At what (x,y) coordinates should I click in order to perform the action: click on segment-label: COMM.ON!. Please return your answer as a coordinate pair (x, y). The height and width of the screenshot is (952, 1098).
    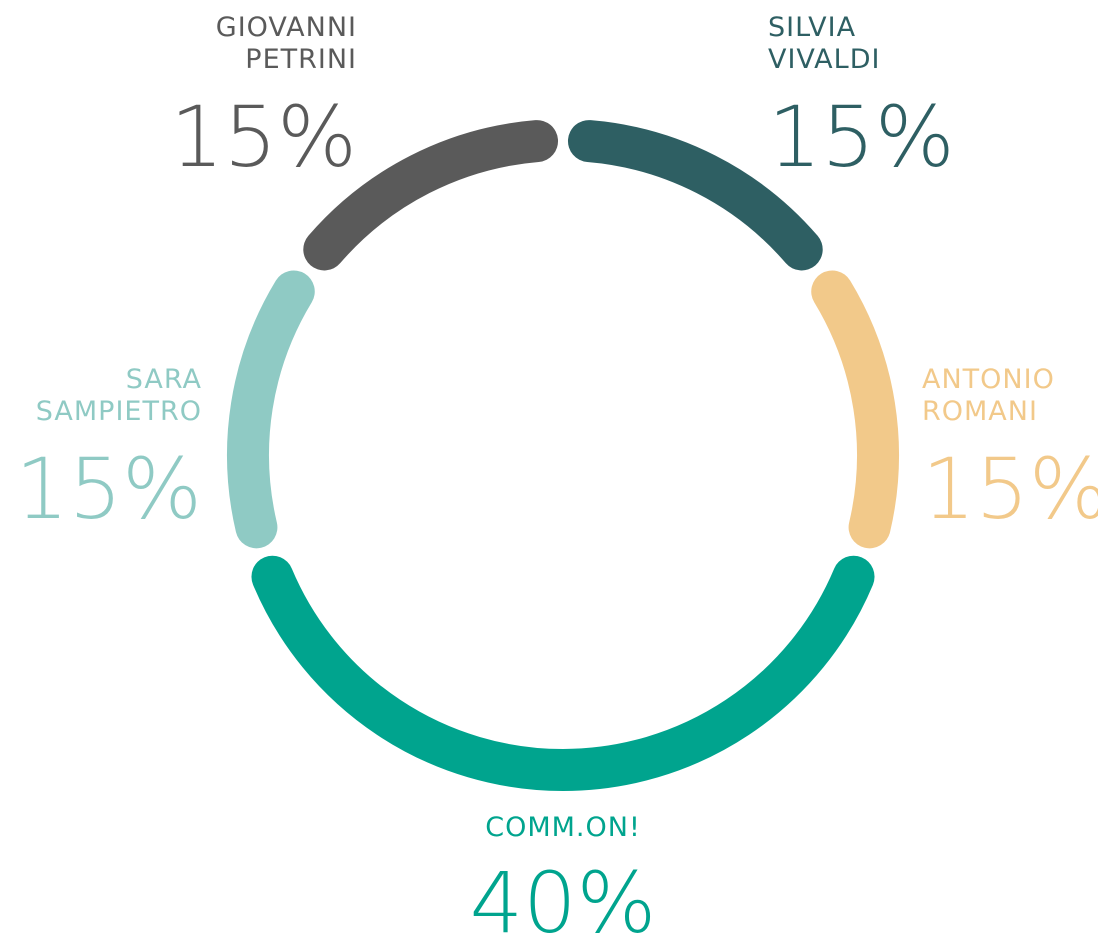
    Looking at the image, I should click on (563, 827).